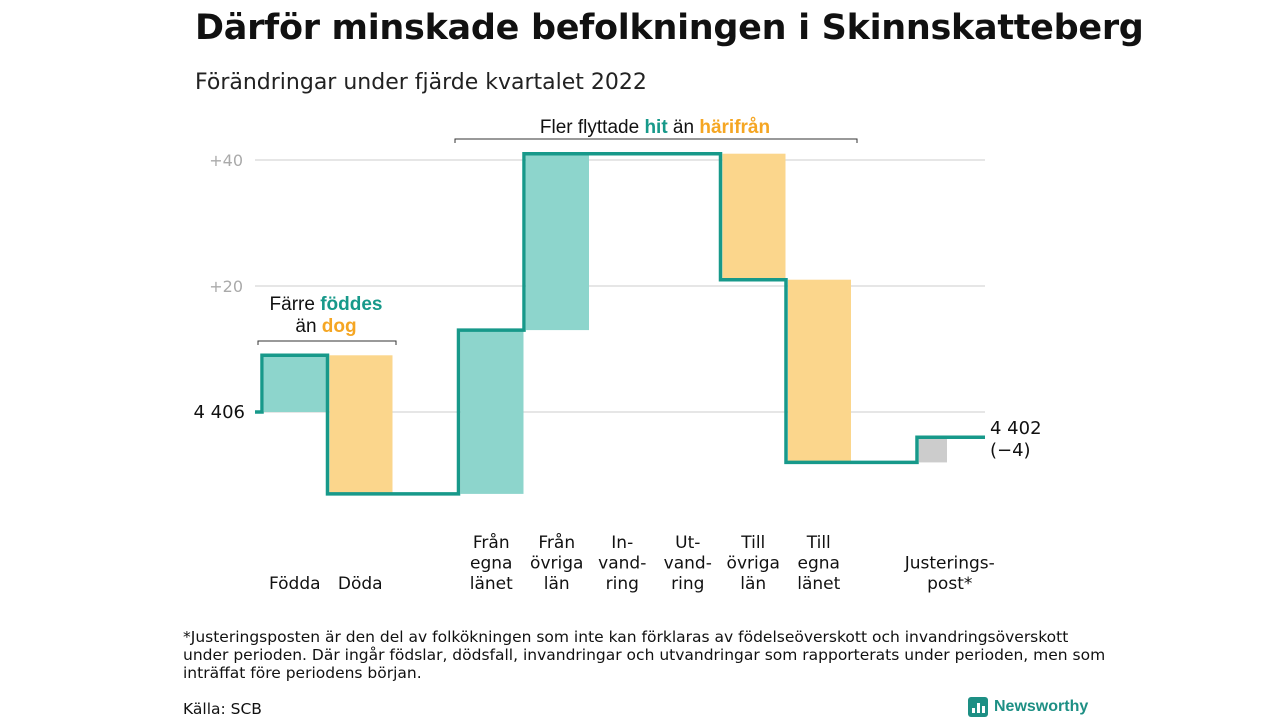 The width and height of the screenshot is (1280, 720). What do you see at coordinates (1010, 450) in the screenshot?
I see `end-change-label: (−4)` at bounding box center [1010, 450].